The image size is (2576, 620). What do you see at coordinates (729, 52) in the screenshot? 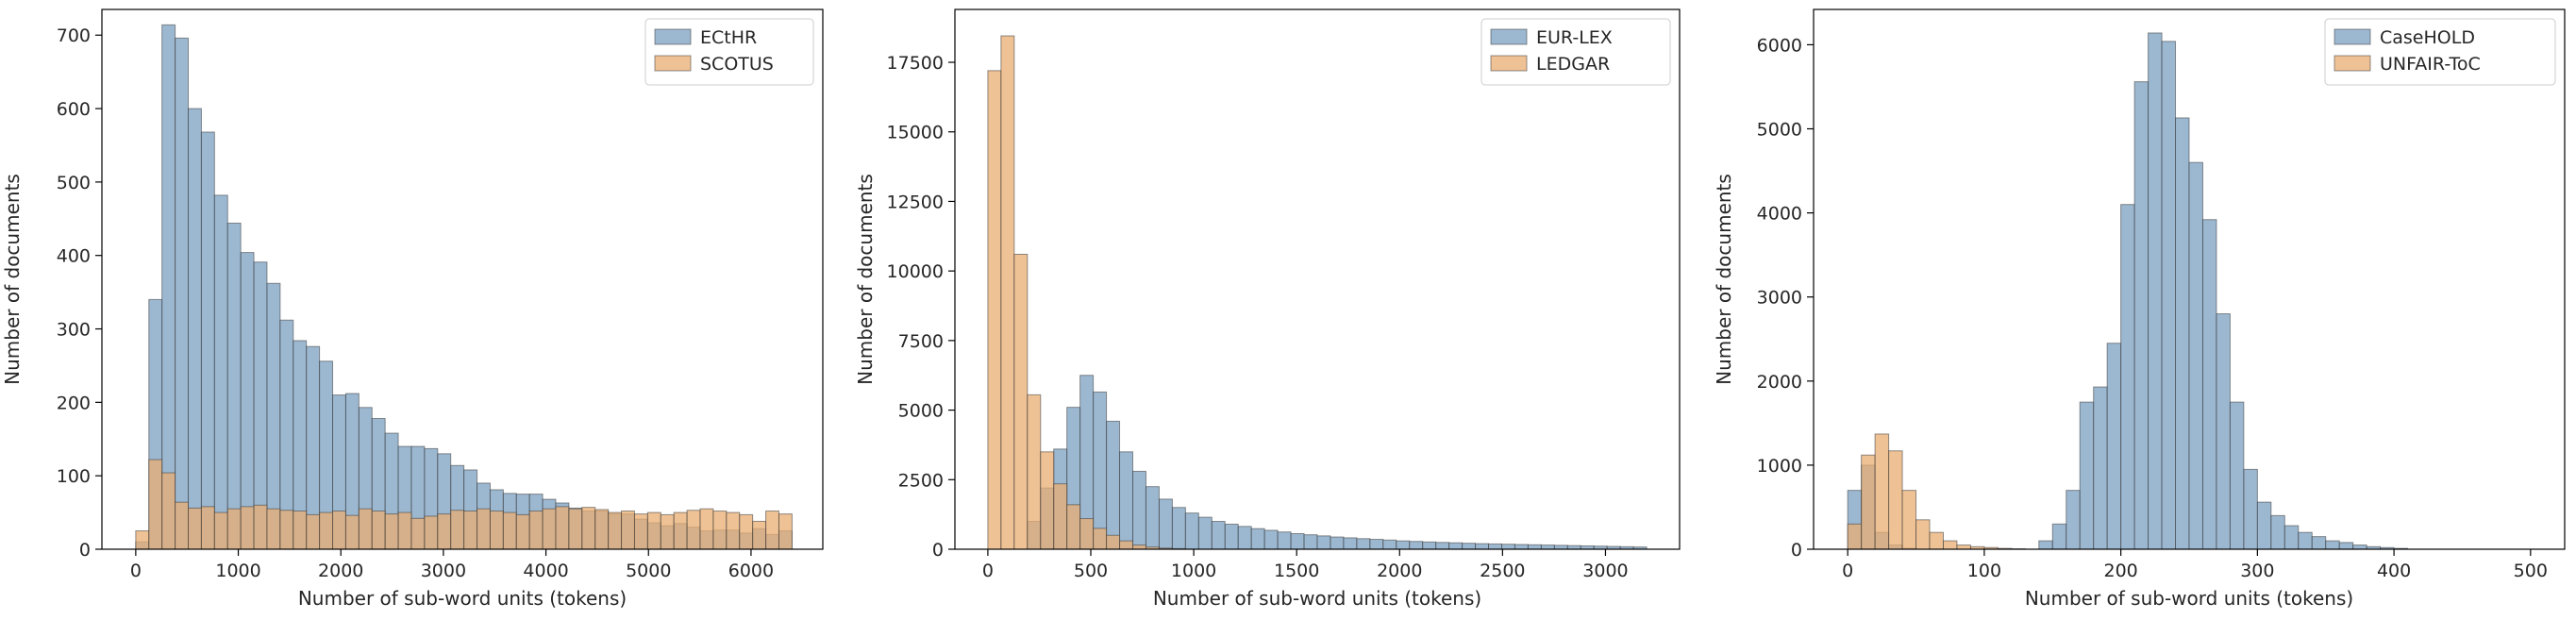
I see `legend: ECtHR SCOTUS` at bounding box center [729, 52].